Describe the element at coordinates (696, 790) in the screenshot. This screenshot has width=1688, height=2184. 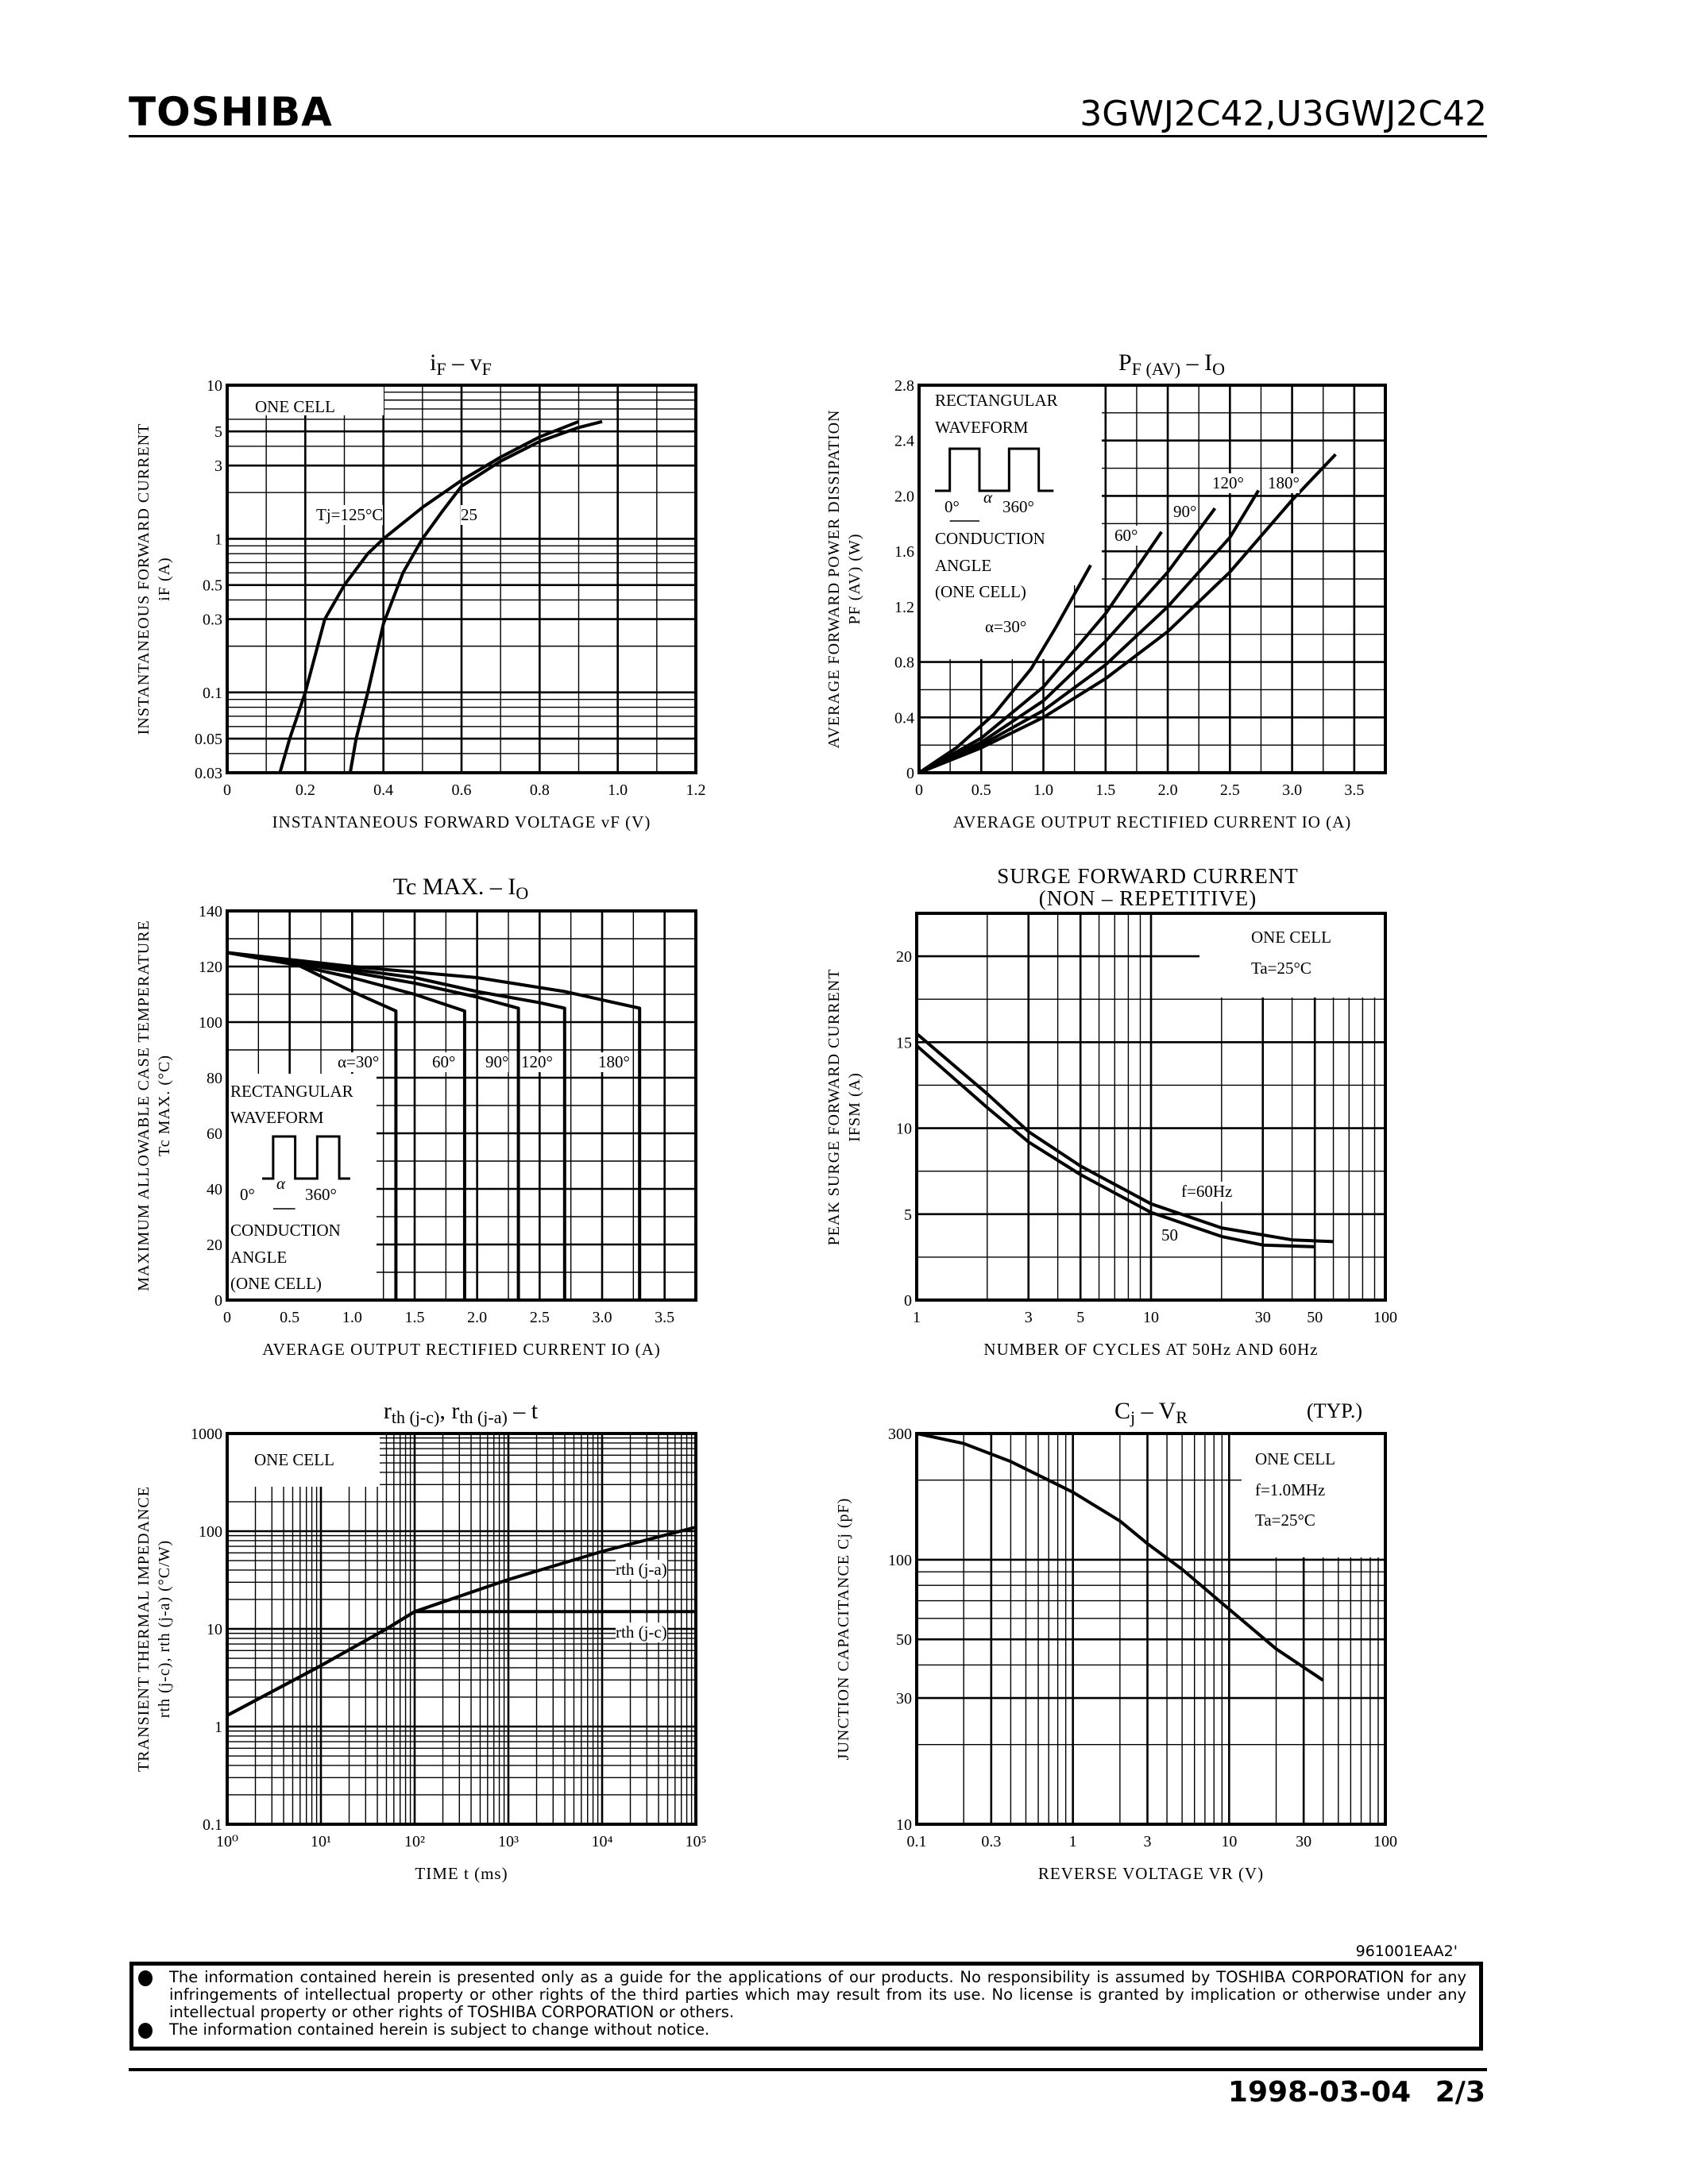
I see `x-tick-label: 1.2` at that location.